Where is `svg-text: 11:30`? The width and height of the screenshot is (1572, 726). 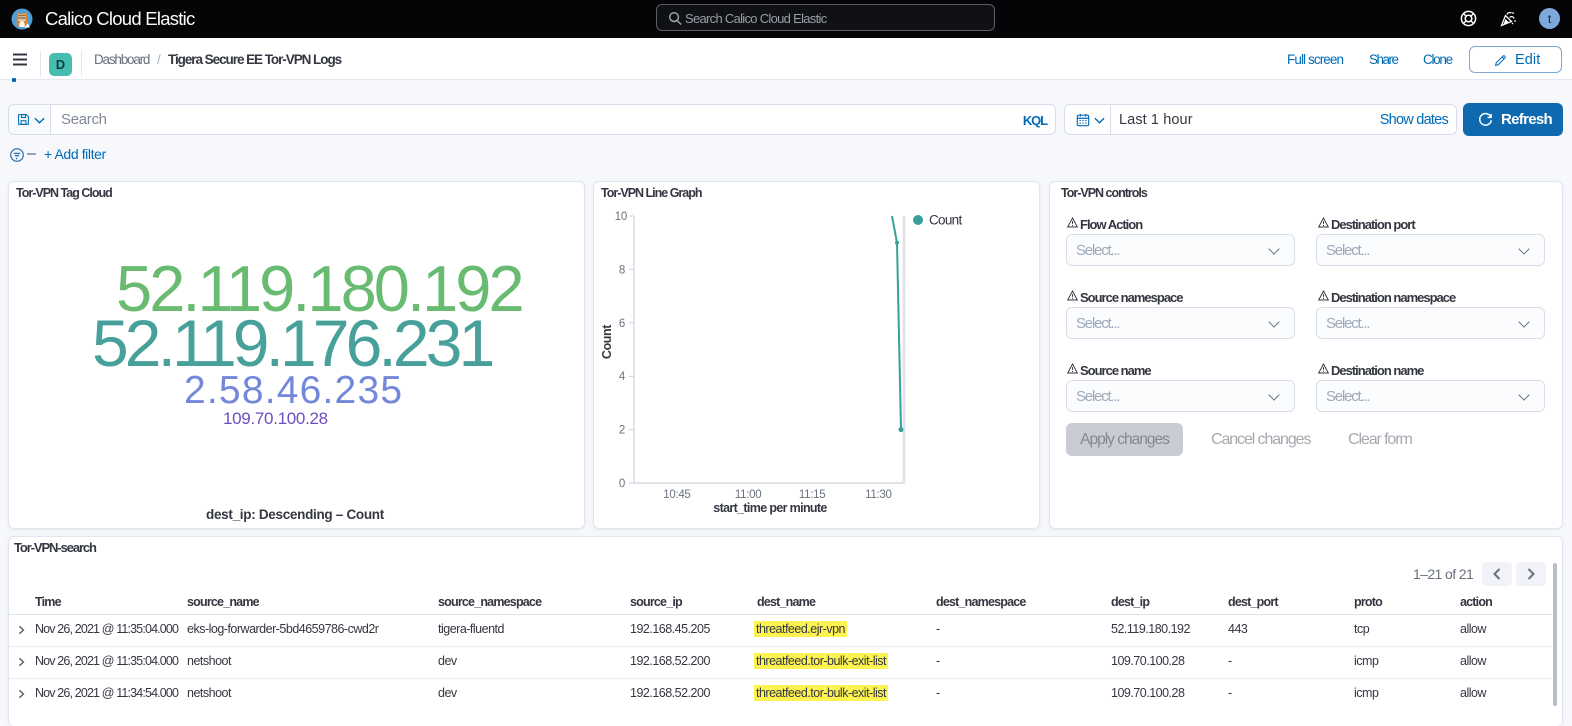
svg-text: 11:30 is located at coordinates (878, 495).